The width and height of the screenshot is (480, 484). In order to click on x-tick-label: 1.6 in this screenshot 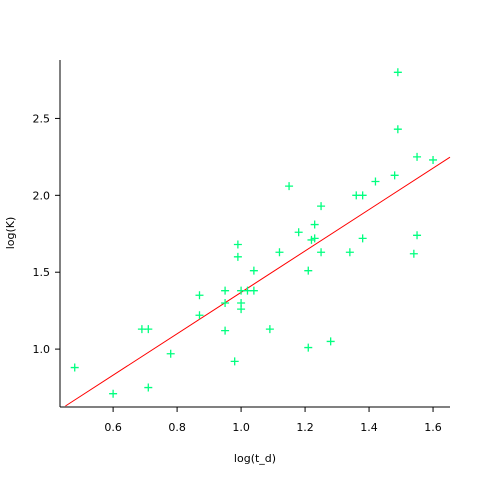, I will do `click(433, 427)`.